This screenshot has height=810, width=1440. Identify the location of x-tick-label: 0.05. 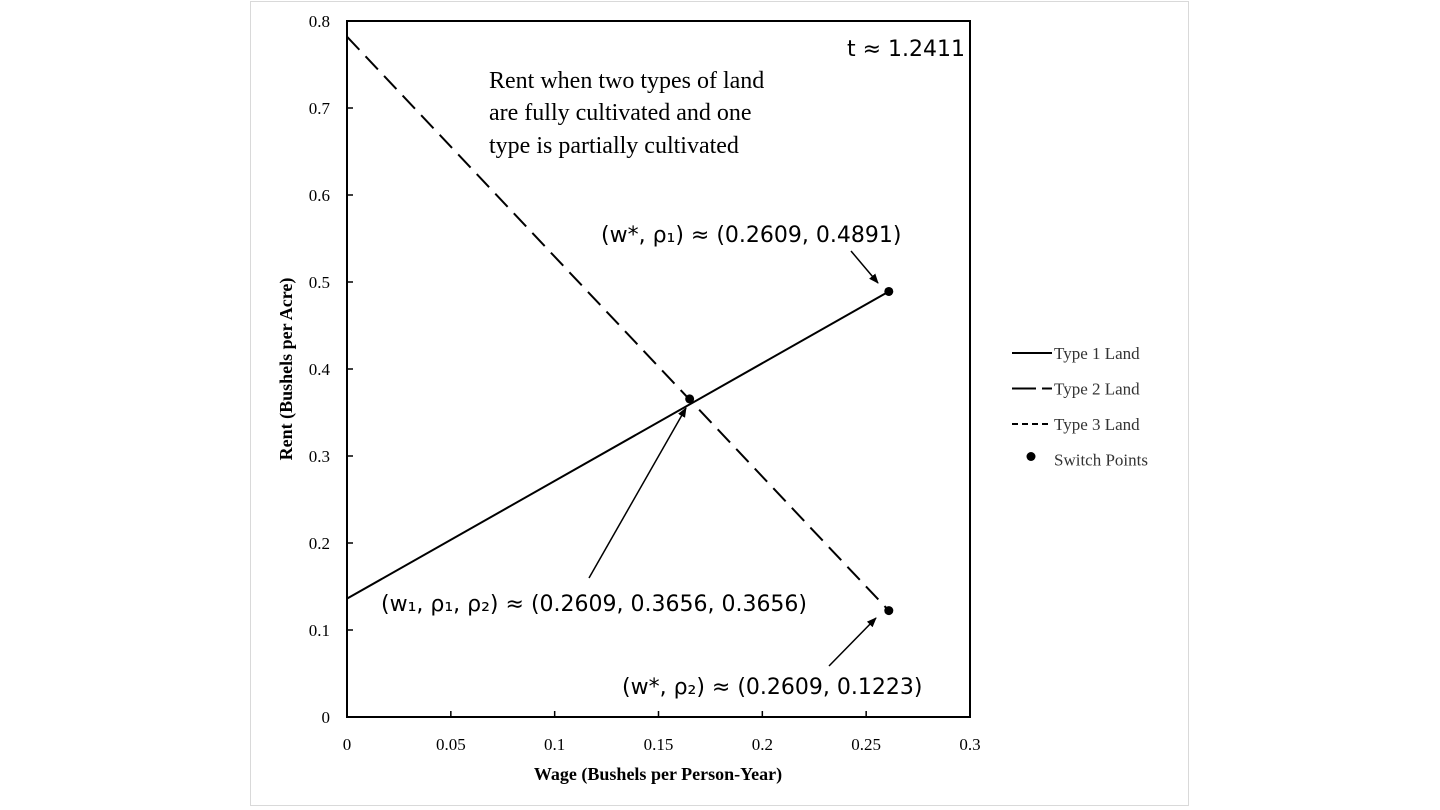
(451, 744).